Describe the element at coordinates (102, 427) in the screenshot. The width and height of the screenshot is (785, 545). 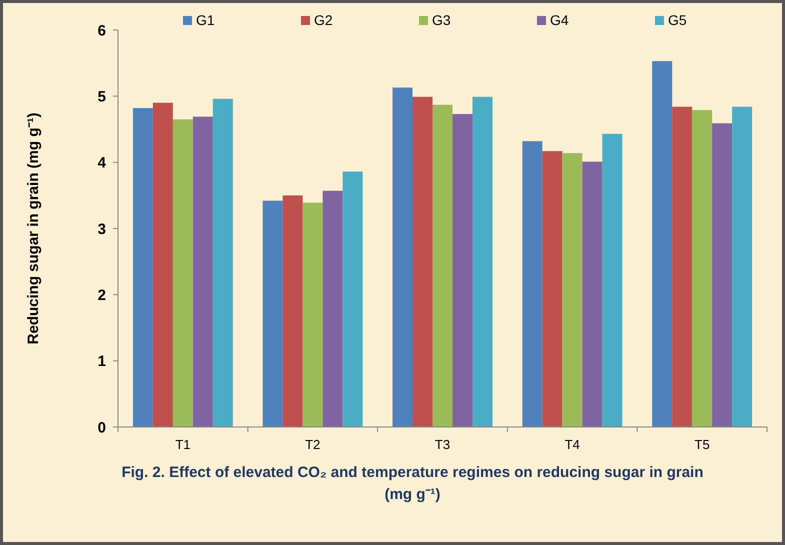
I see `y-tick-label: 0` at that location.